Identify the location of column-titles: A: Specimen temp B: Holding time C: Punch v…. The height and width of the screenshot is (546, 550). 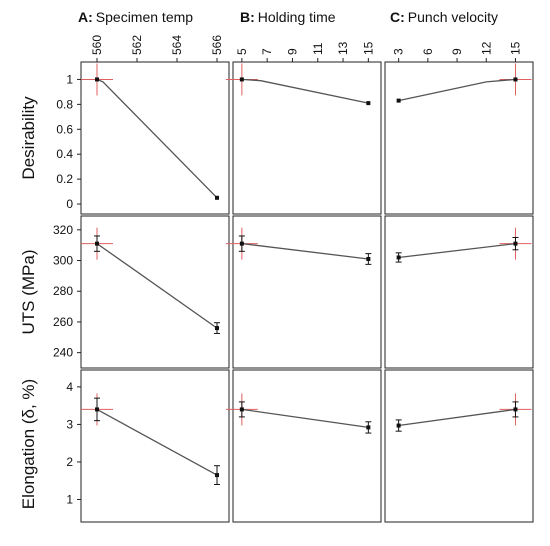
(288, 17).